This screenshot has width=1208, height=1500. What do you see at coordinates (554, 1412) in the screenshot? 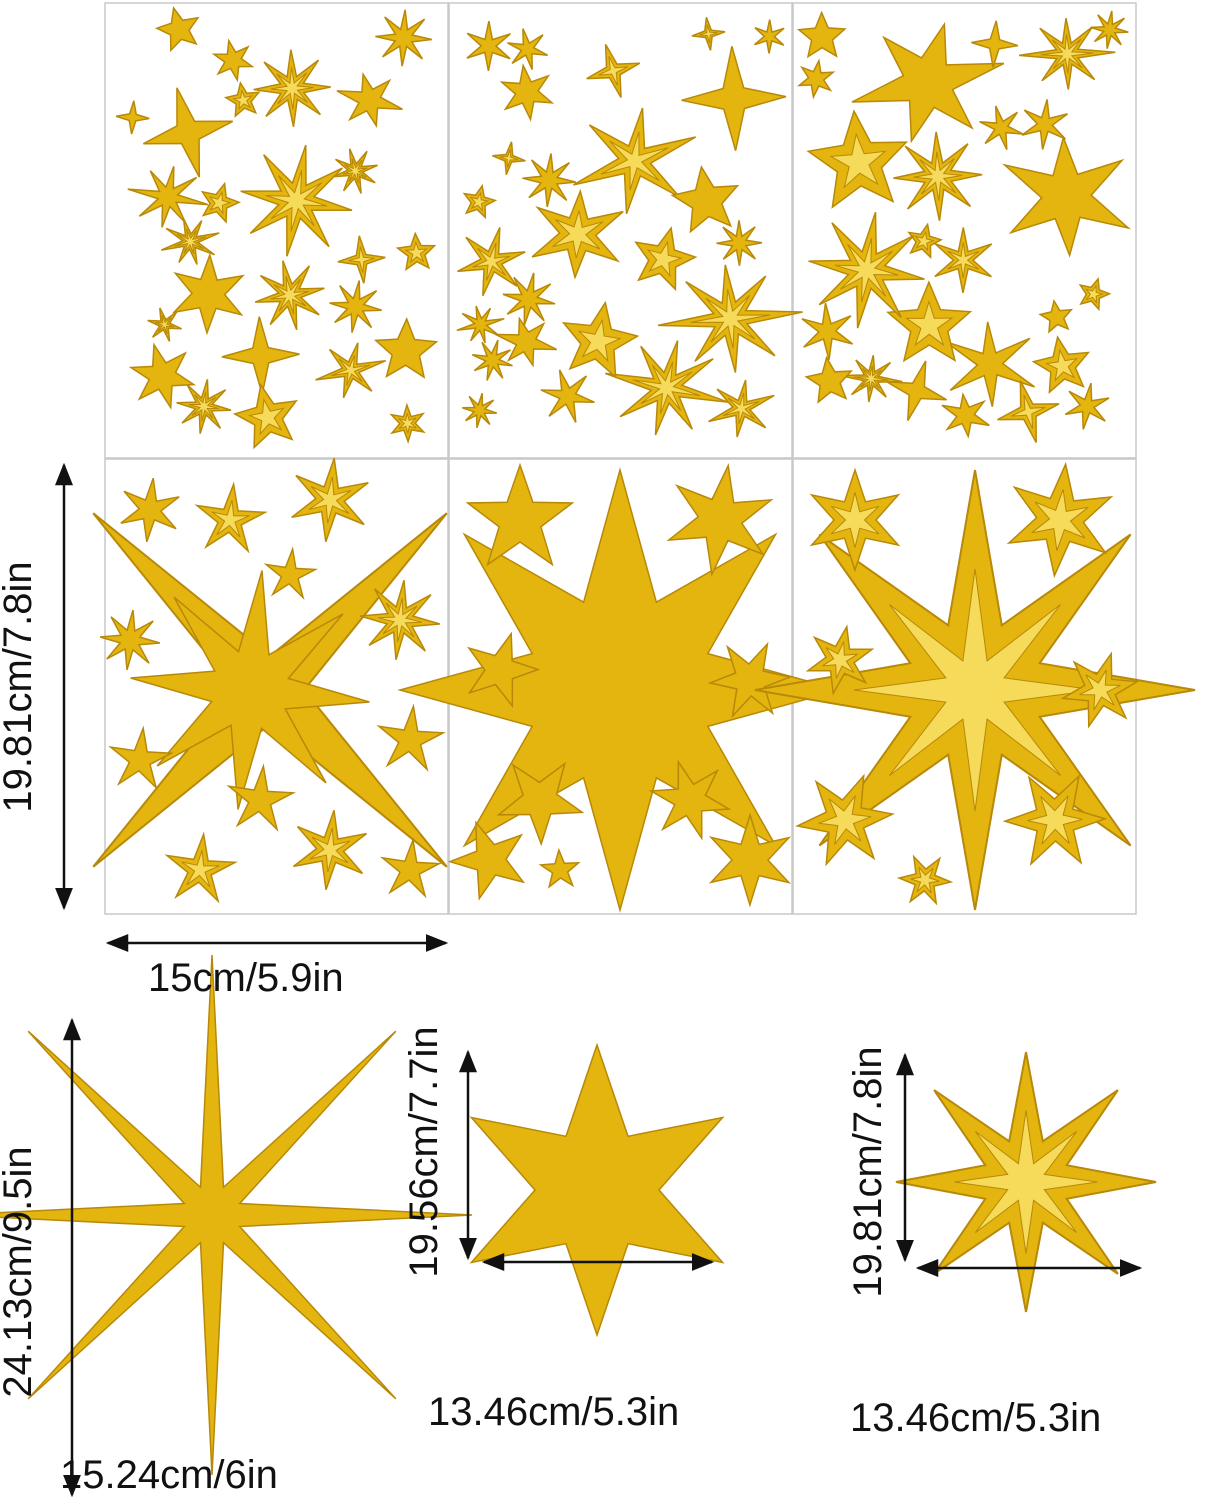
I see `single2-width-label: 13.46cm/5.3in` at bounding box center [554, 1412].